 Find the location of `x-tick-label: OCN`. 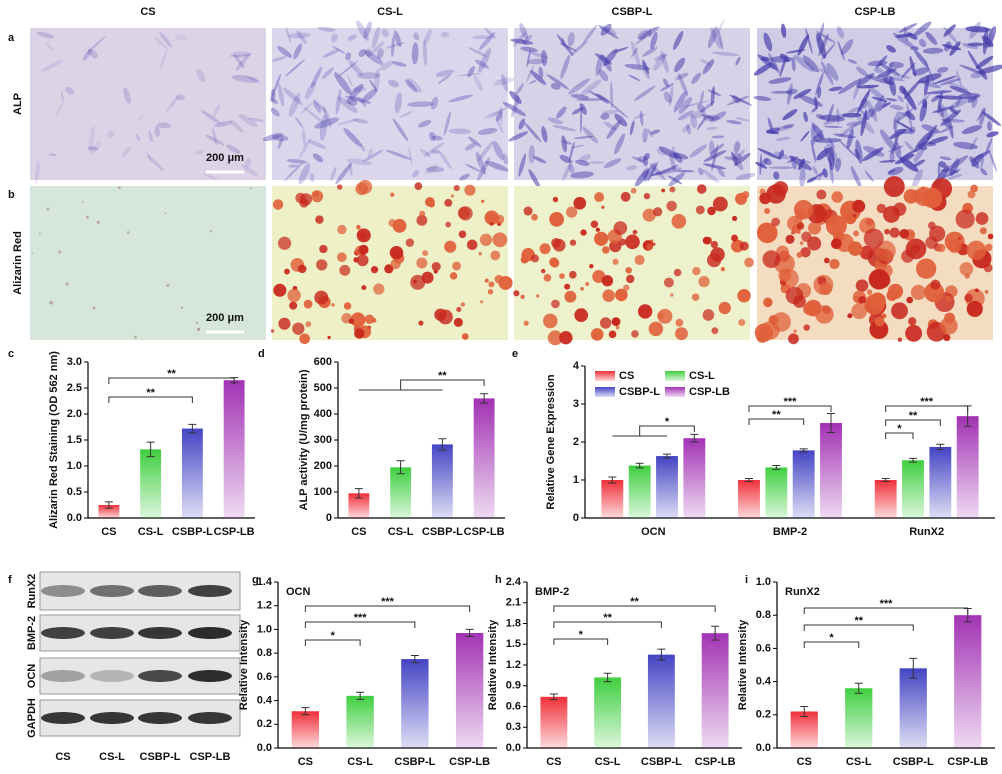

x-tick-label: OCN is located at coordinates (653, 532).